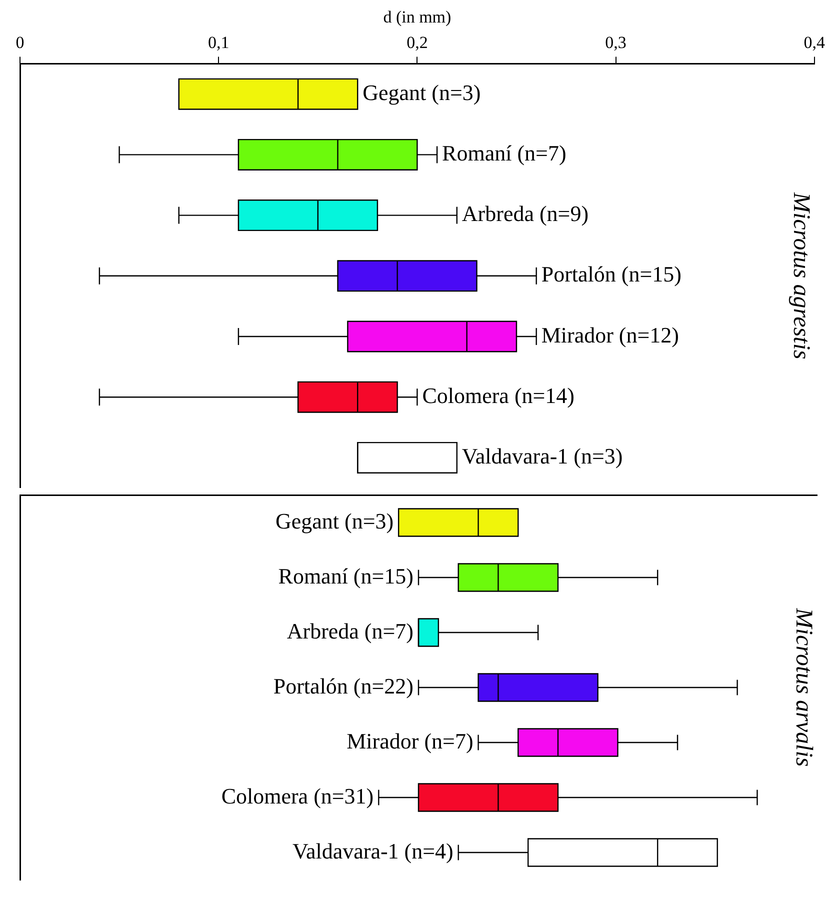 Image resolution: width=828 pixels, height=908 pixels. What do you see at coordinates (350, 631) in the screenshot?
I see `category-label: Arbreda (n=7)` at bounding box center [350, 631].